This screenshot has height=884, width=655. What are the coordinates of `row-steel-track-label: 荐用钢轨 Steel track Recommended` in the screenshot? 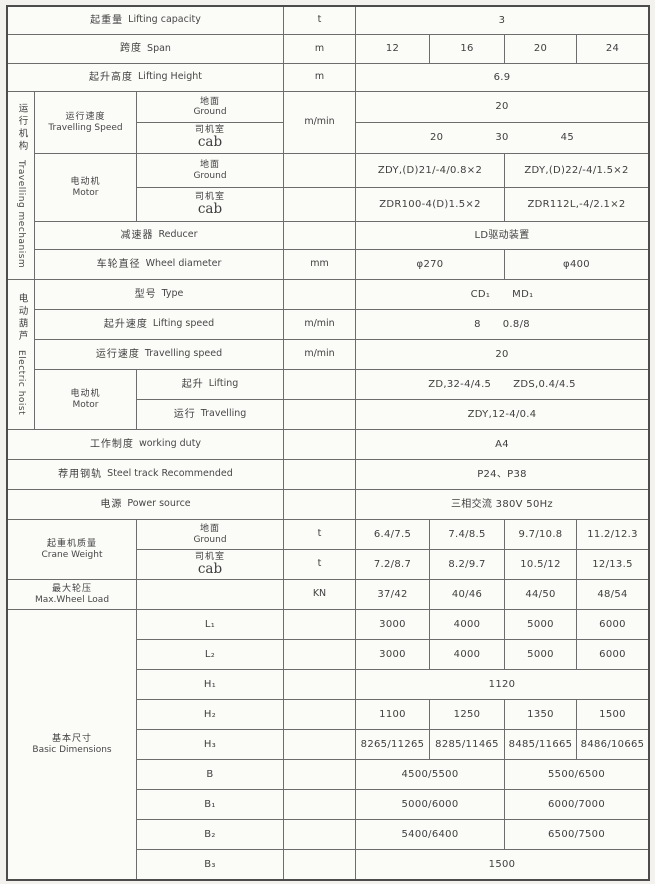 It's located at (146, 475).